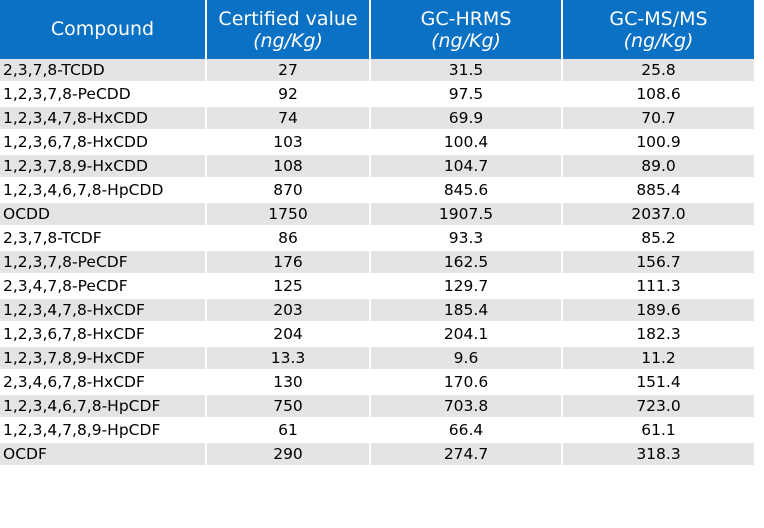  I want to click on gc-hrms-cell: 31.5, so click(466, 71).